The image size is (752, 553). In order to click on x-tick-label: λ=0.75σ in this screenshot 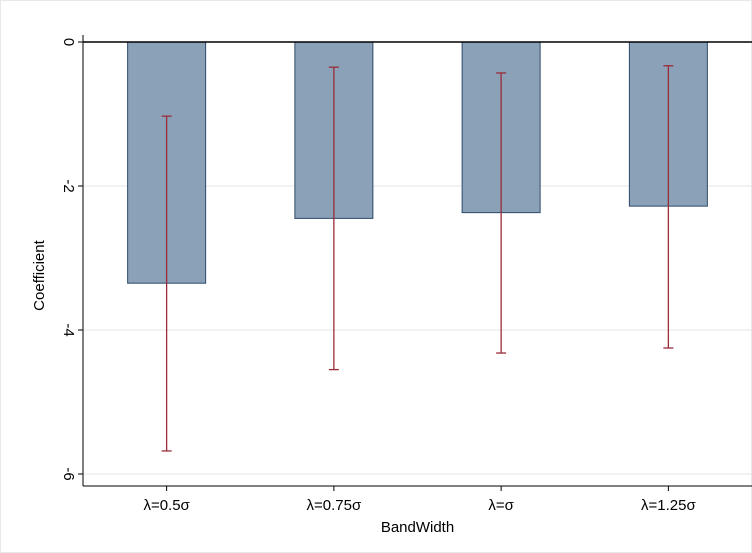, I will do `click(334, 505)`.